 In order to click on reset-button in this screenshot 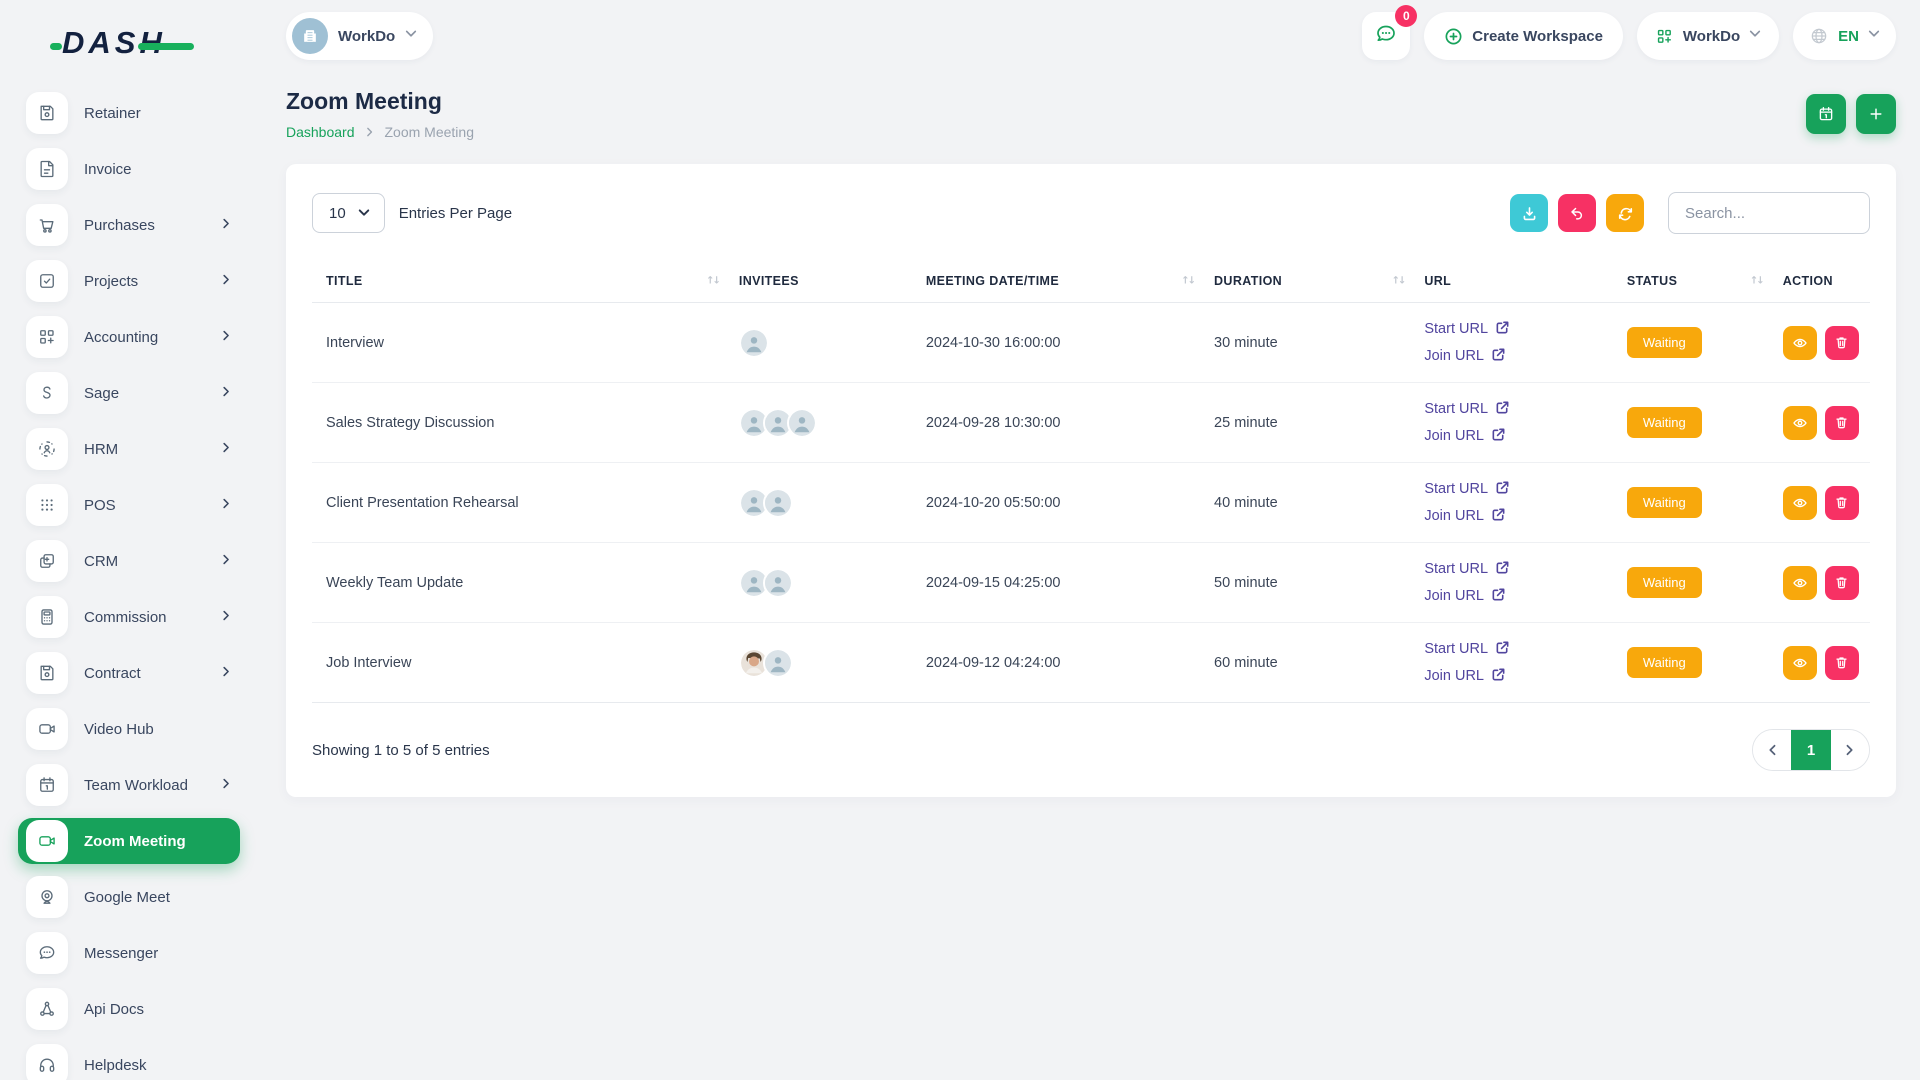, I will do `click(1577, 213)`.